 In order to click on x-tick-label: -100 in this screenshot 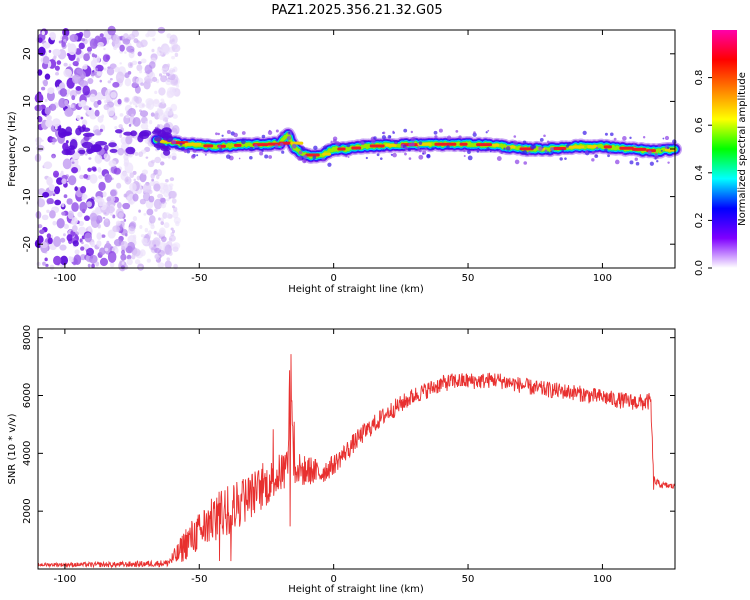, I will do `click(65, 278)`.